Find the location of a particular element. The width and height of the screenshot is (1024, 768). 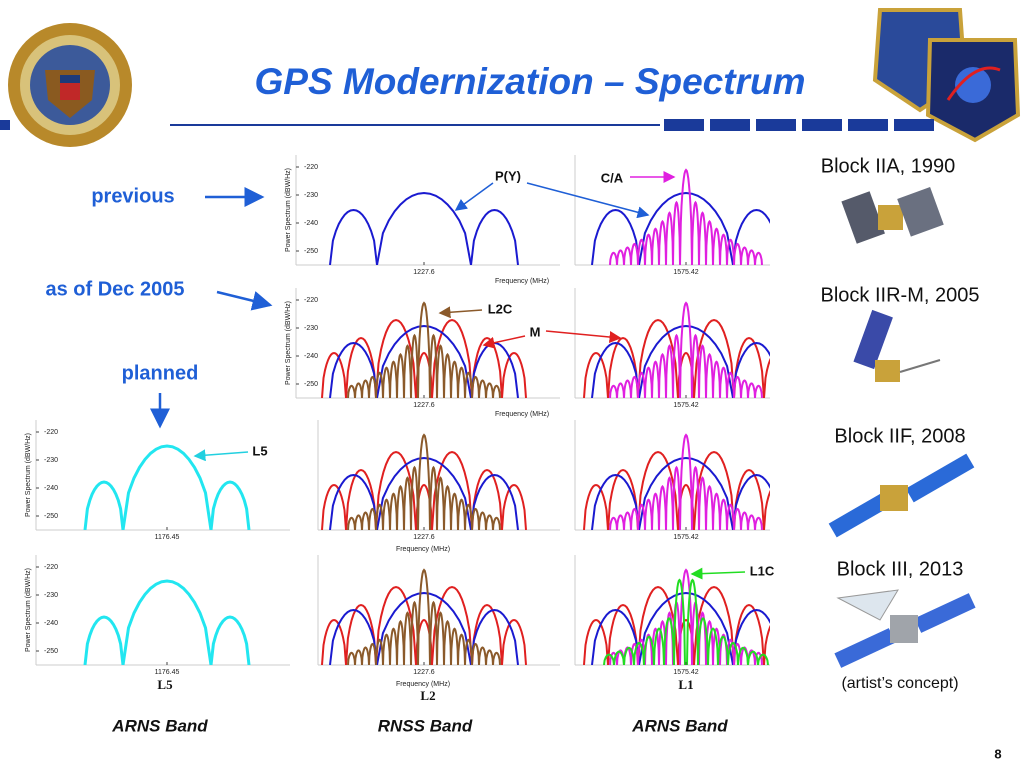

annotation: L5 is located at coordinates (259, 450).